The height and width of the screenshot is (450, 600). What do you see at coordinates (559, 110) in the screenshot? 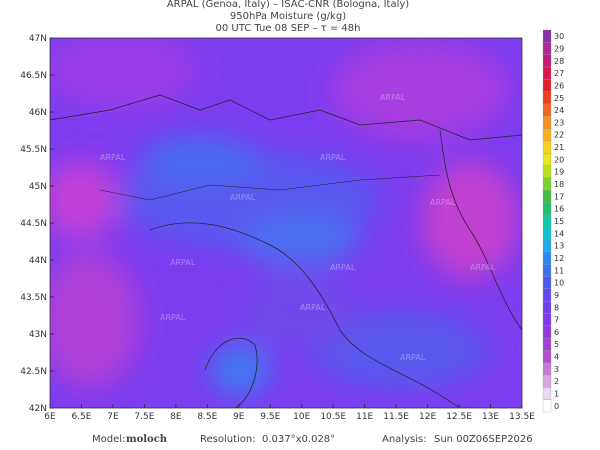
I see `colorbar-label: 24` at bounding box center [559, 110].